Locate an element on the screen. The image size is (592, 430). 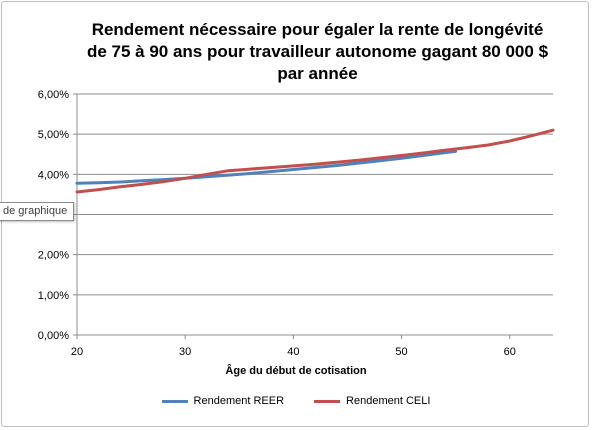
legend-item-celi: Rendement CELI is located at coordinates (372, 401).